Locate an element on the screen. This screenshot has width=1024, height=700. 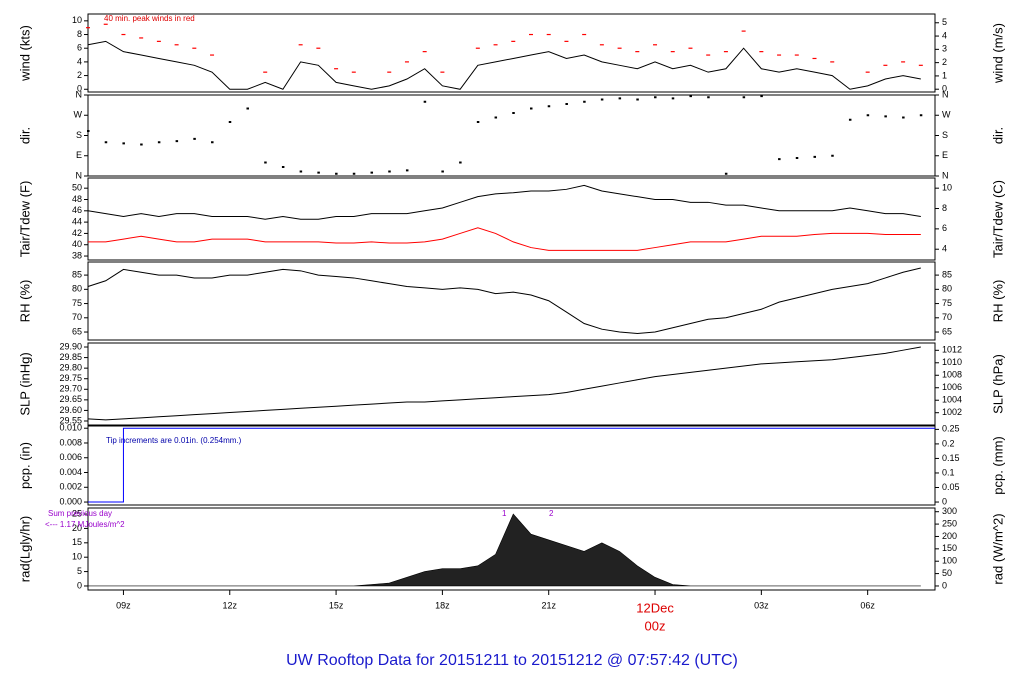
y2-tick-label: 0.25 is located at coordinates (951, 429).